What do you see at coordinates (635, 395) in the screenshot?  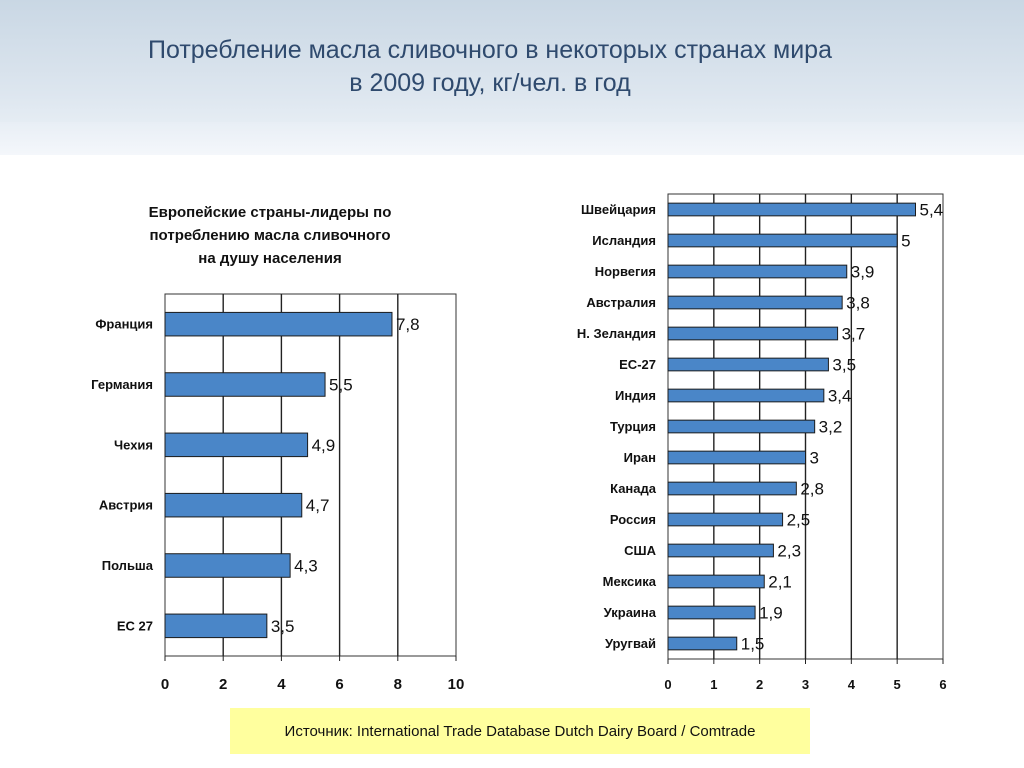 I see `category-label: Индия` at bounding box center [635, 395].